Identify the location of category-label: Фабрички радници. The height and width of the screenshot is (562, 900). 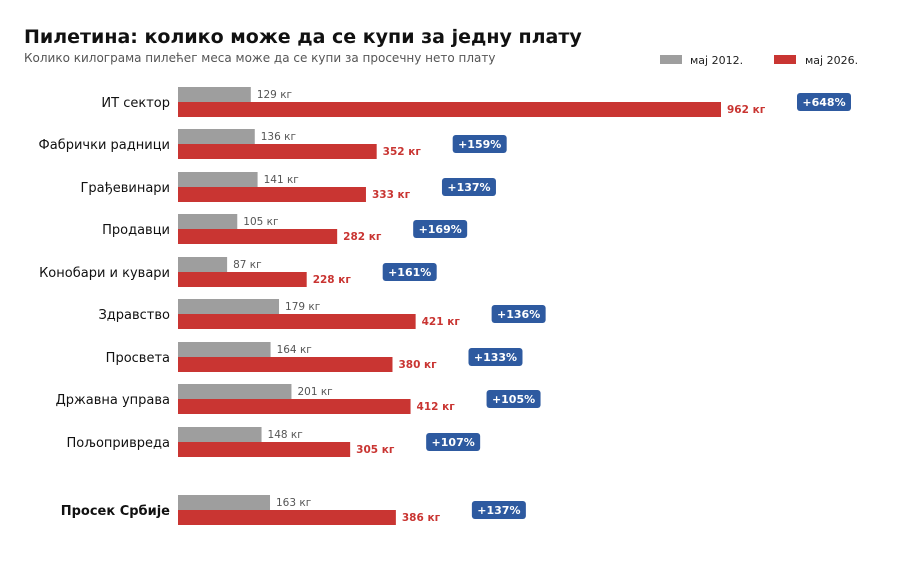
(104, 145).